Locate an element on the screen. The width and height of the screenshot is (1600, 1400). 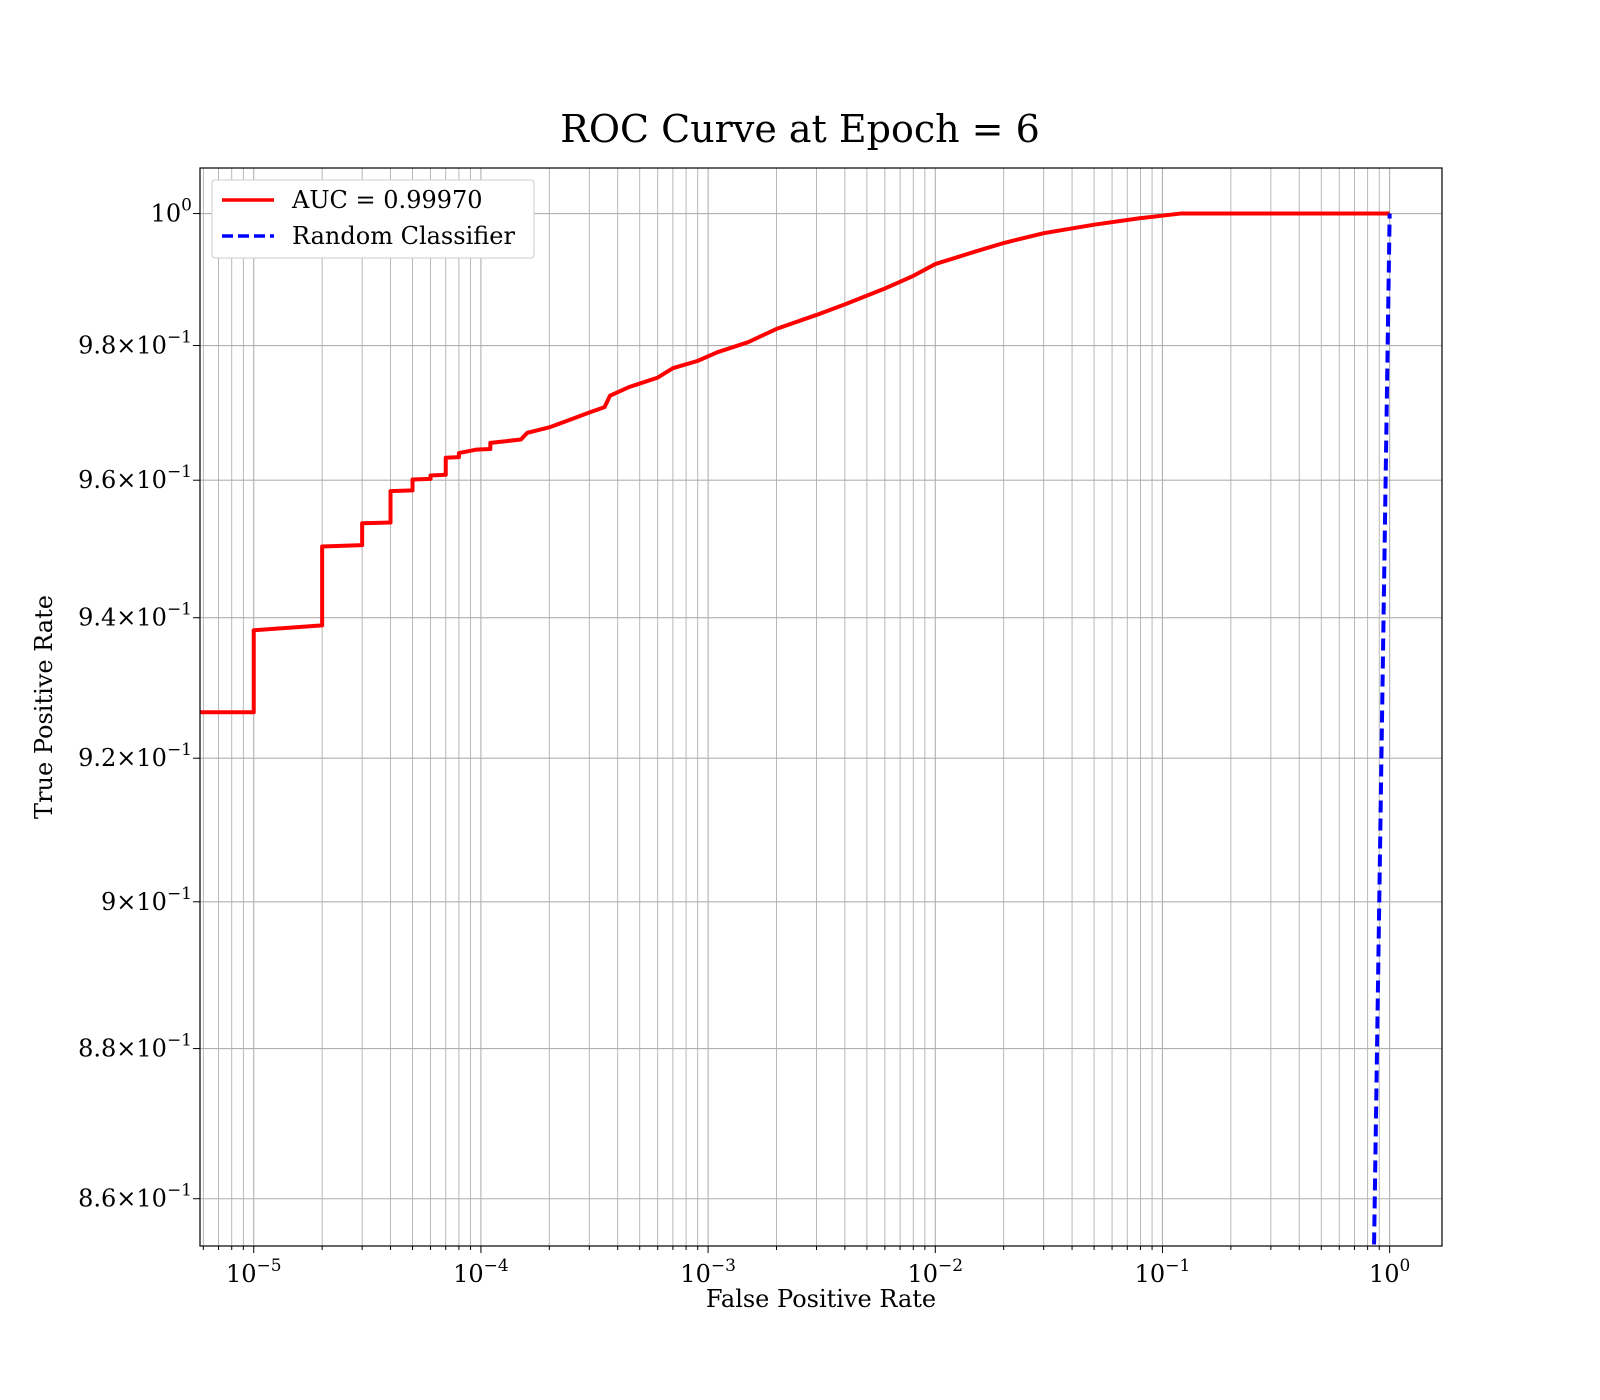
y-tick-label: 9.4×10⁻¹ is located at coordinates (135, 616).